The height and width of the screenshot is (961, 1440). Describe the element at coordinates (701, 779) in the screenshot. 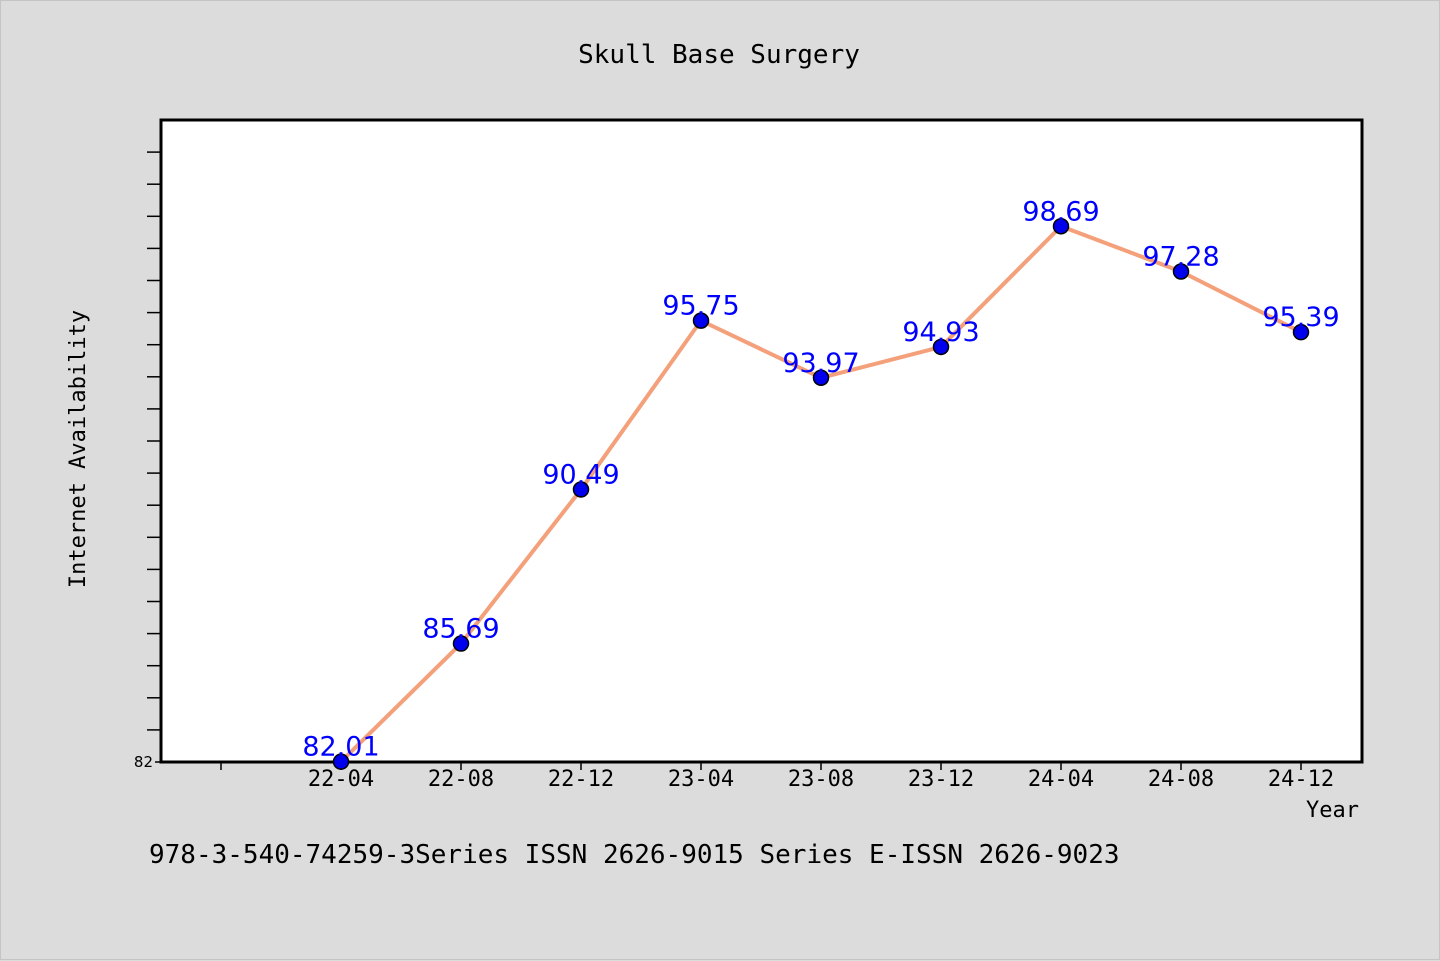

I see `x-tick-label: 23-04` at that location.